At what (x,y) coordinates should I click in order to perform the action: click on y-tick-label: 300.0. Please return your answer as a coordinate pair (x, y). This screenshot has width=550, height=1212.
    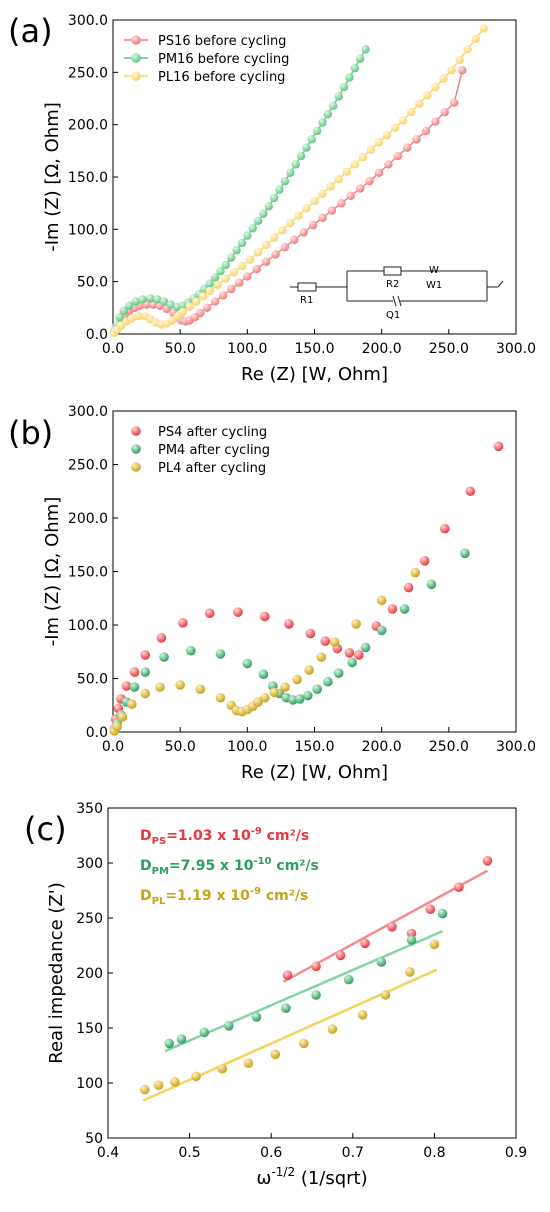
    Looking at the image, I should click on (88, 21).